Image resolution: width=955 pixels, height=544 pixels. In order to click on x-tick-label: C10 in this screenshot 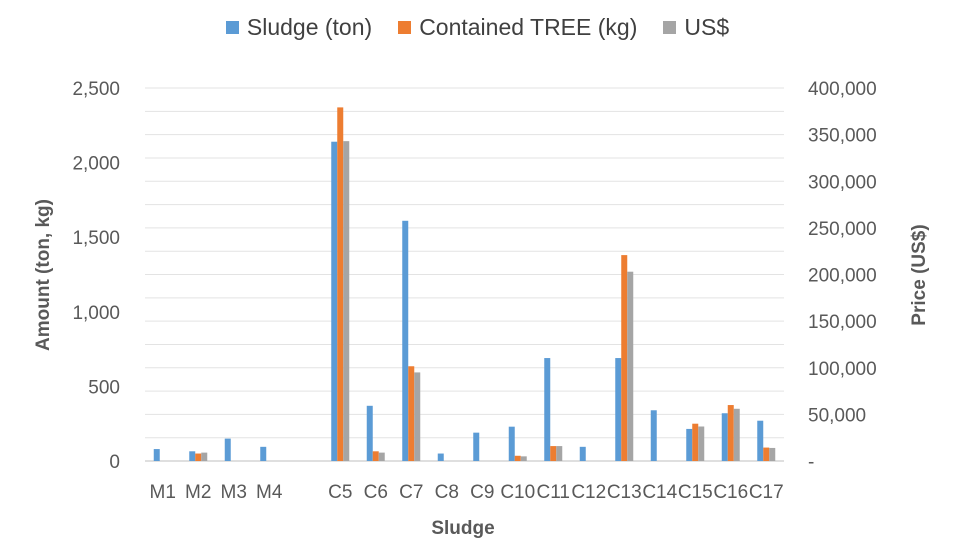, I will do `click(517, 492)`.